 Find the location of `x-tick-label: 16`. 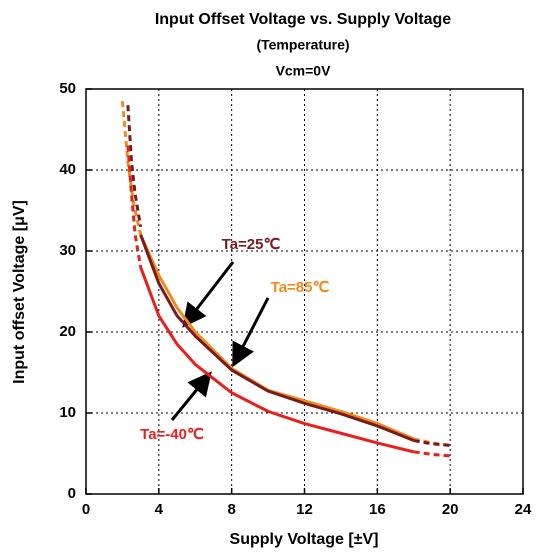

x-tick-label: 16 is located at coordinates (377, 509).